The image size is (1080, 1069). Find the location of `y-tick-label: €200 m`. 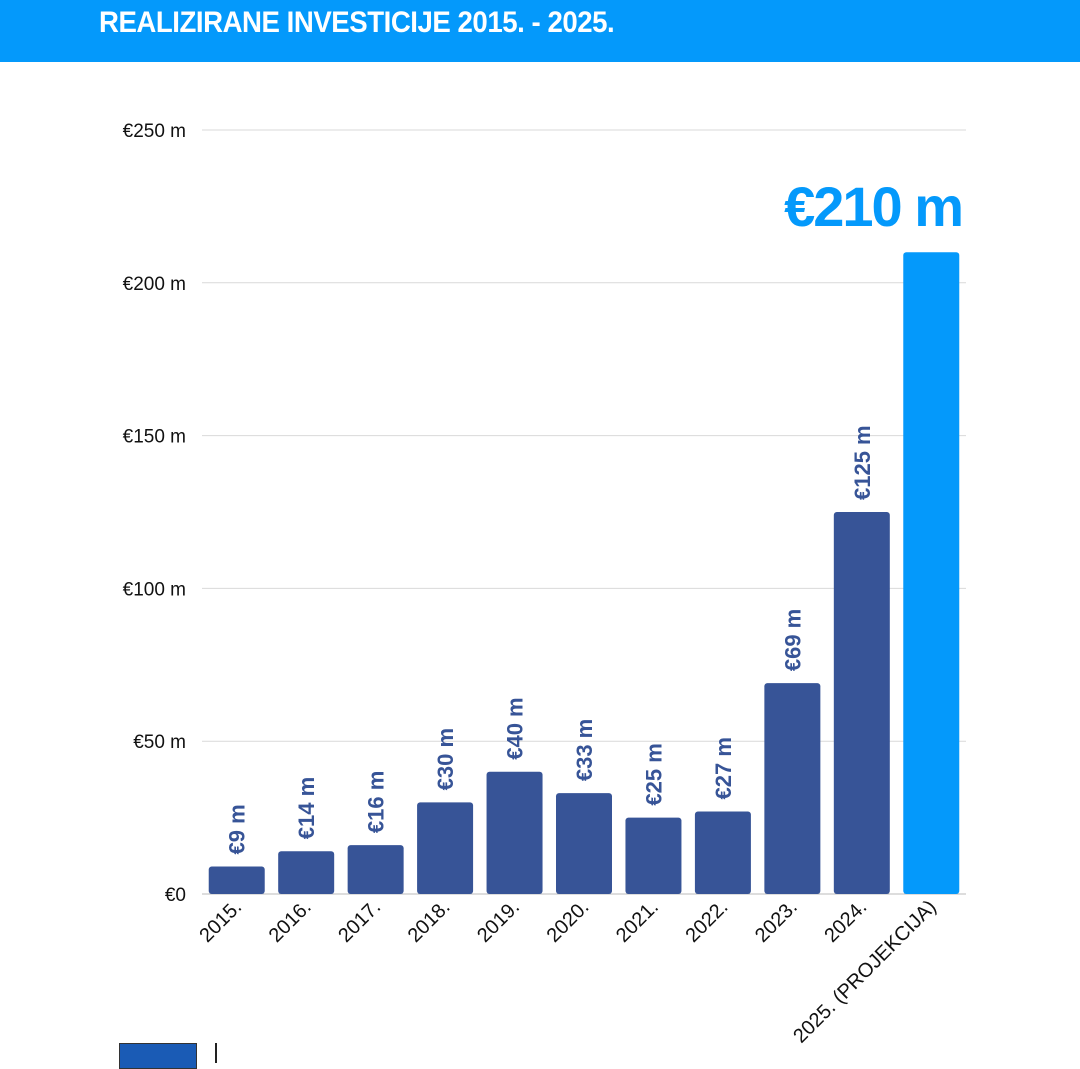

y-tick-label: €200 m is located at coordinates (154, 284).